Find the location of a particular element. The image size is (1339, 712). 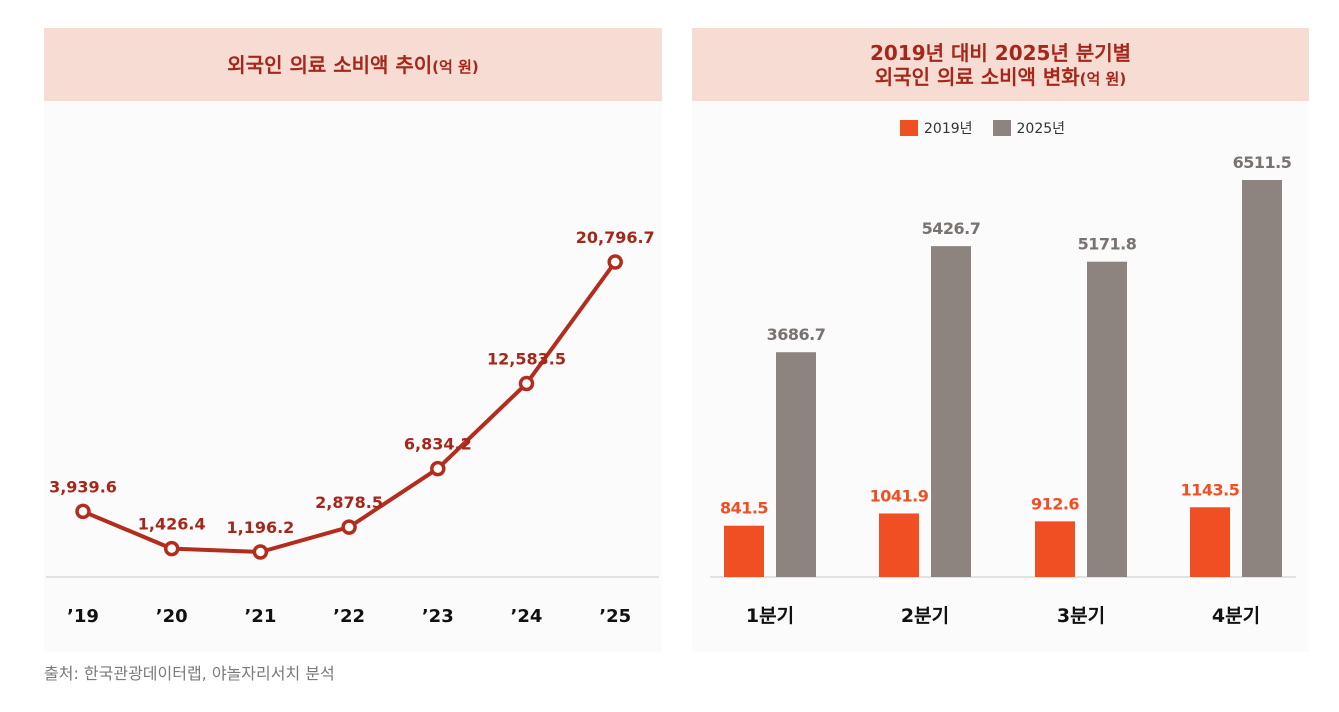

legend-label-2025: 2025년 is located at coordinates (1041, 129).